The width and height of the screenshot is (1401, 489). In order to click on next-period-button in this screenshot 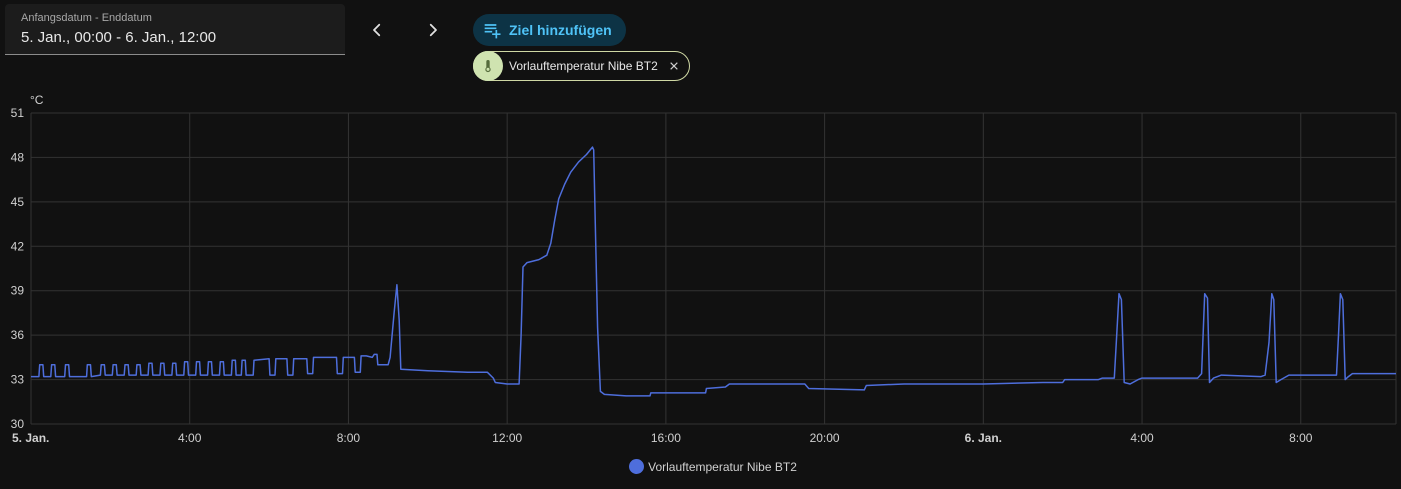, I will do `click(433, 30)`.